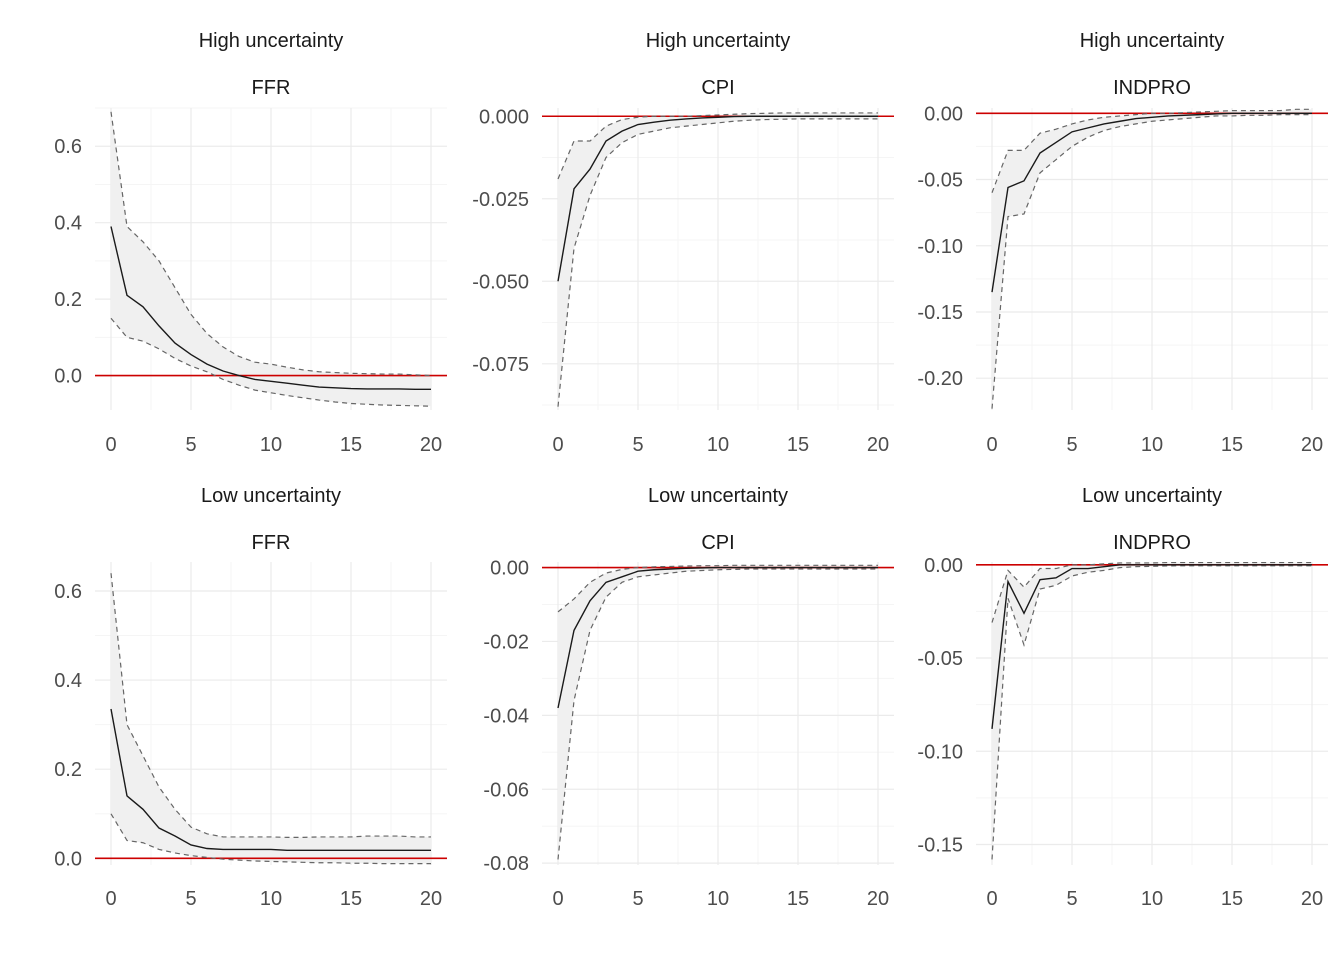 The height and width of the screenshot is (960, 1344). What do you see at coordinates (940, 379) in the screenshot?
I see `y-tick-label: -0.20` at bounding box center [940, 379].